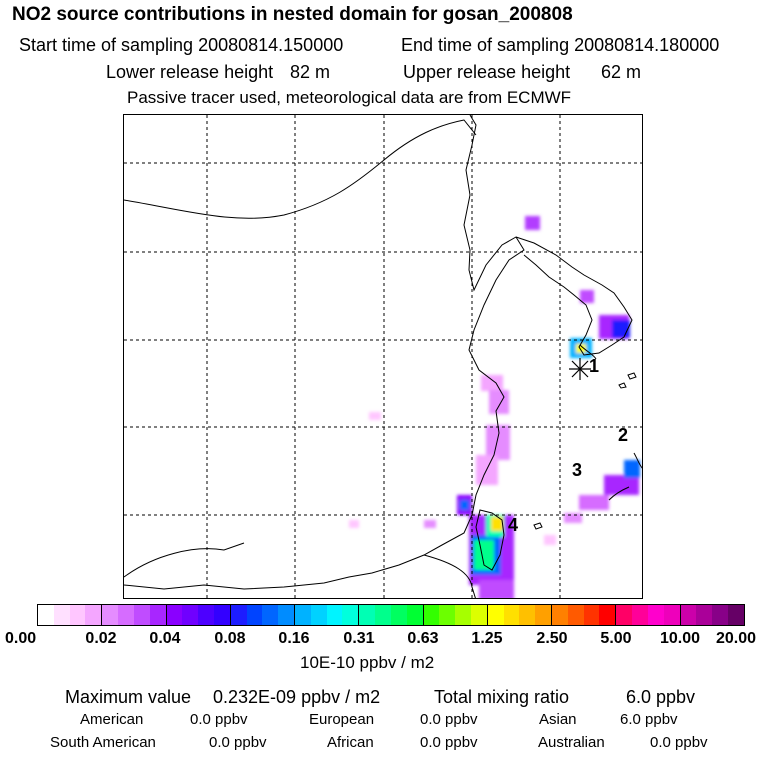 This screenshot has height=768, width=768. I want to click on total-mixing-label: Total mixing ratio, so click(502, 697).